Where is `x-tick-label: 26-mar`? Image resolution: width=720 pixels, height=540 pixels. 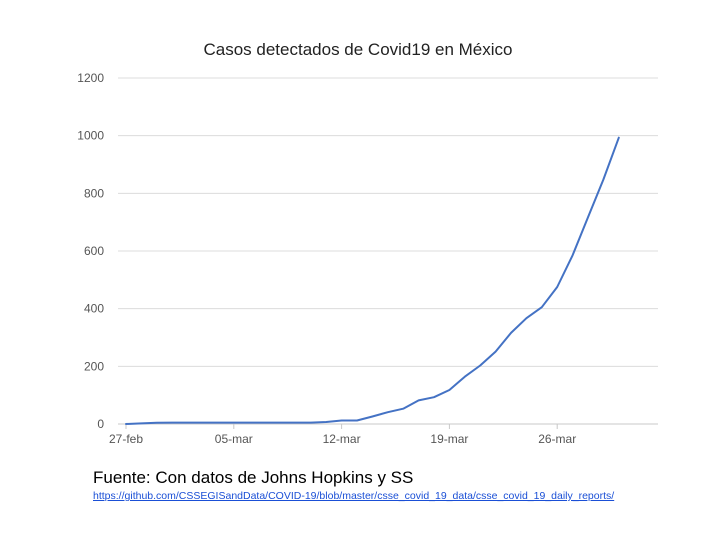
x-tick-label: 26-mar is located at coordinates (557, 439).